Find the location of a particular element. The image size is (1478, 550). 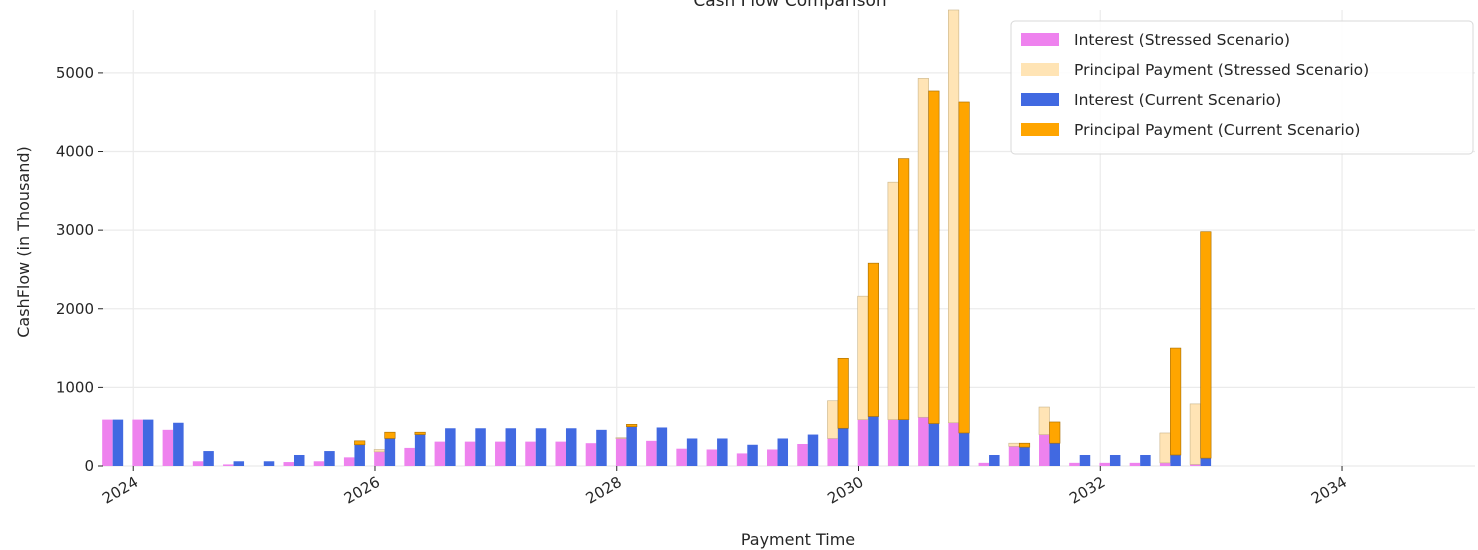

chart-title: Cash Flow Comparison is located at coordinates (789, 5).